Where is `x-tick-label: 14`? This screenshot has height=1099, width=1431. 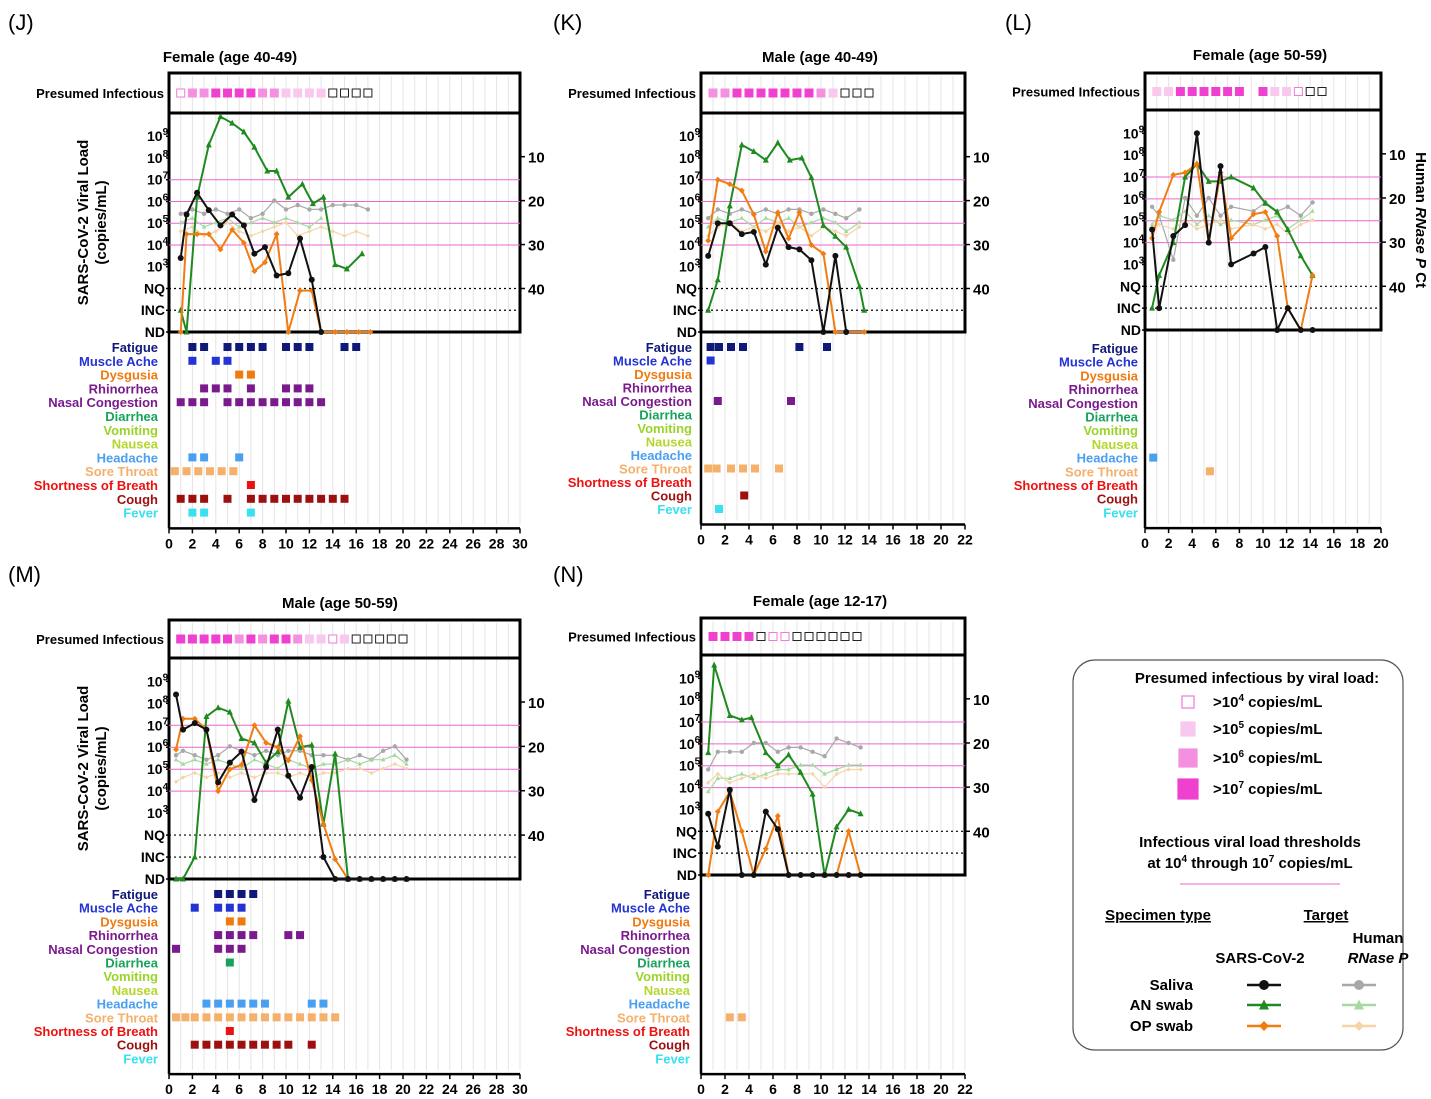 x-tick-label: 14 is located at coordinates (333, 543).